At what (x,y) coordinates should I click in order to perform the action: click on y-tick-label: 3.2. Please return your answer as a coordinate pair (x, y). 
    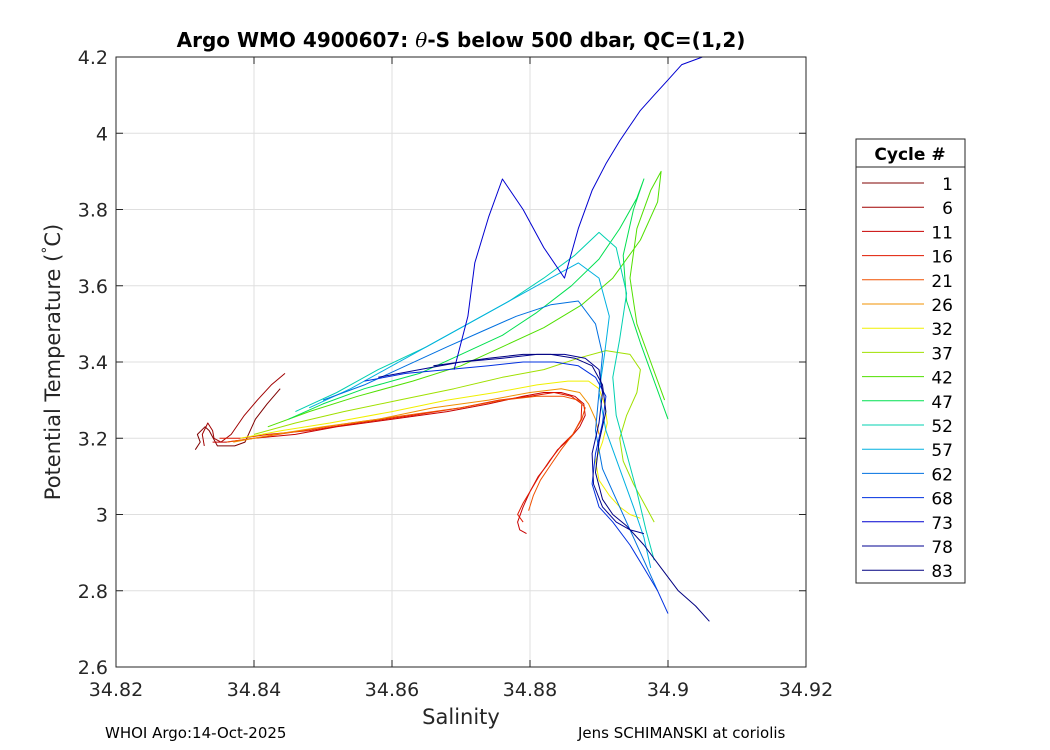
    Looking at the image, I should click on (93, 439).